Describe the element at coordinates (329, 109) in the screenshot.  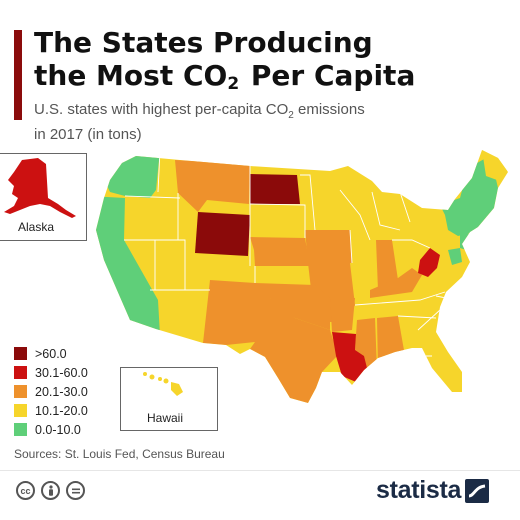
I see `subtitle-post: emissions` at that location.